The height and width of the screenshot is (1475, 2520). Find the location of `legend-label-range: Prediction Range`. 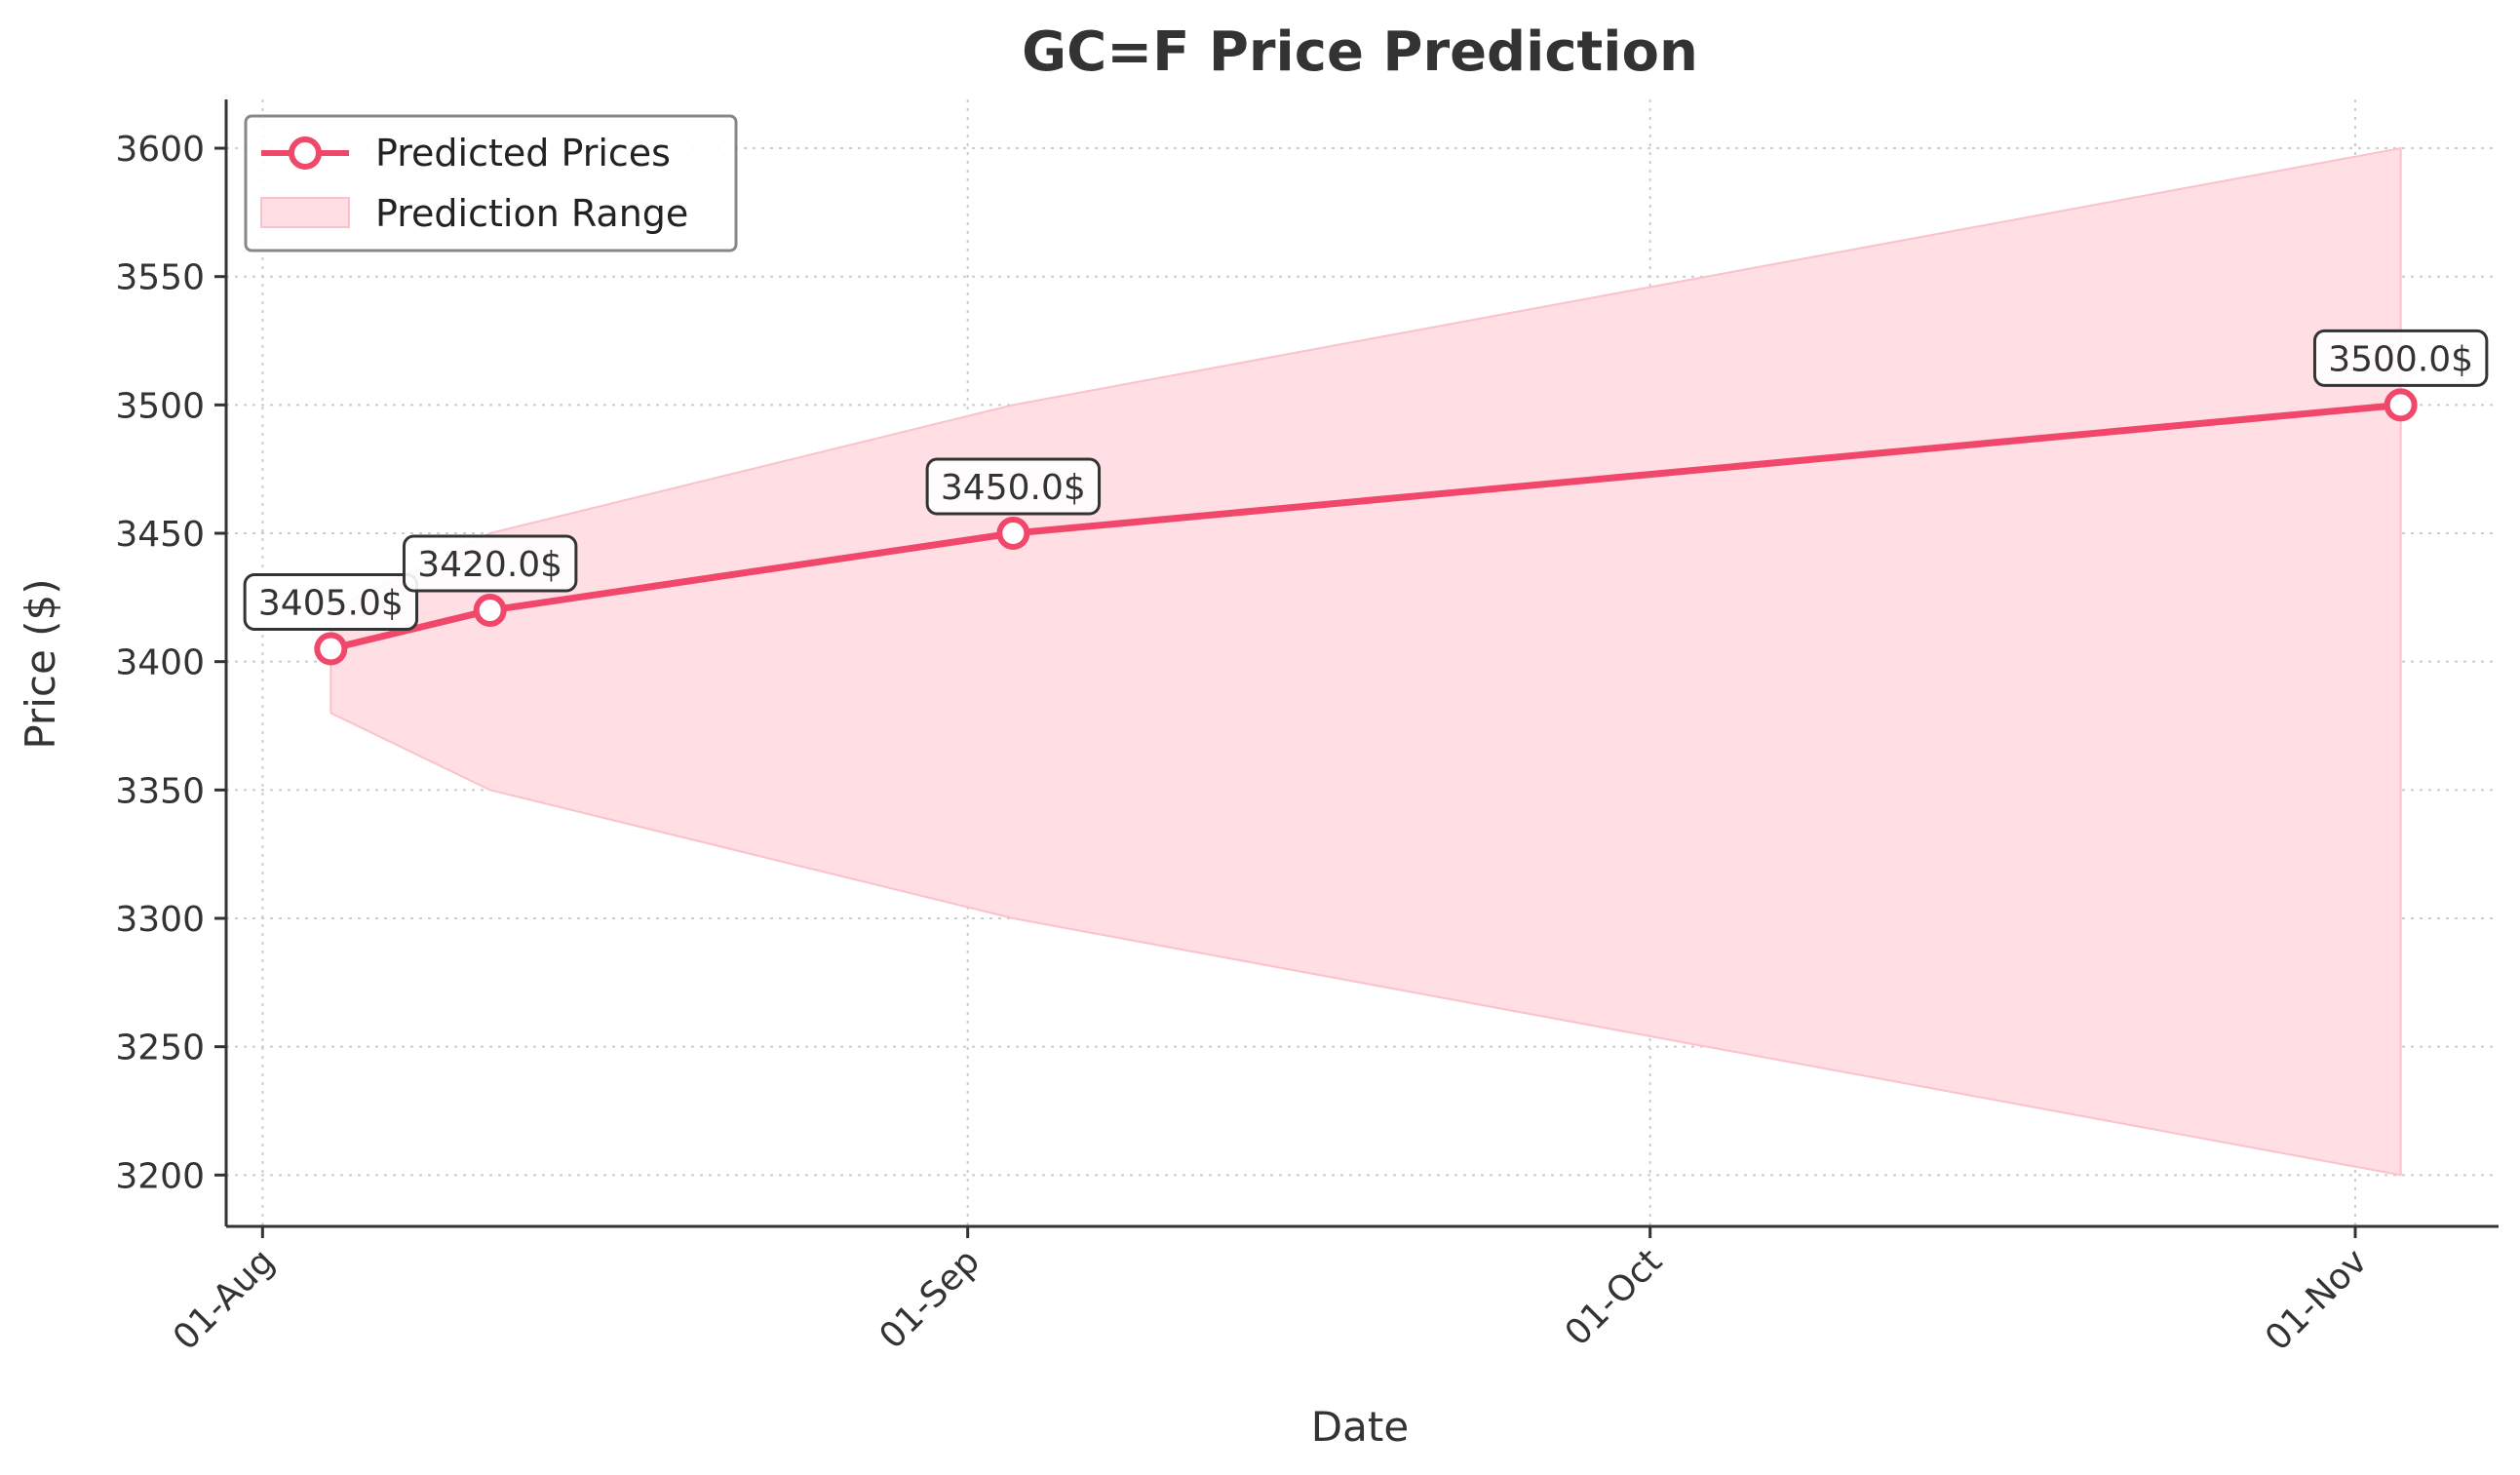

legend-label-range: Prediction Range is located at coordinates (531, 213).